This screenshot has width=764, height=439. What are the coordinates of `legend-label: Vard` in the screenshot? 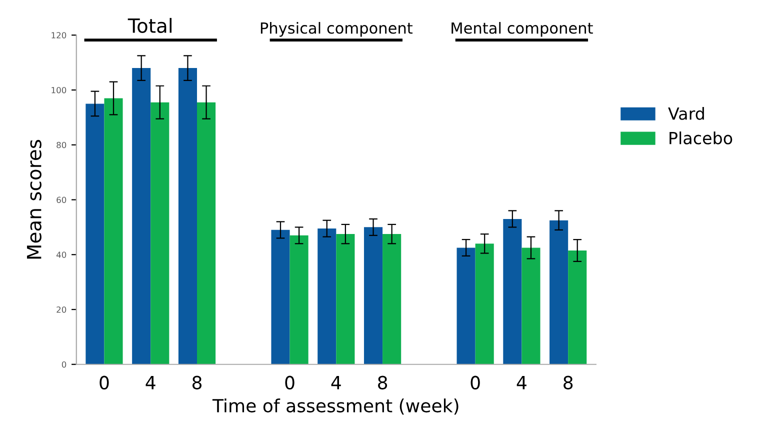 It's located at (686, 113).